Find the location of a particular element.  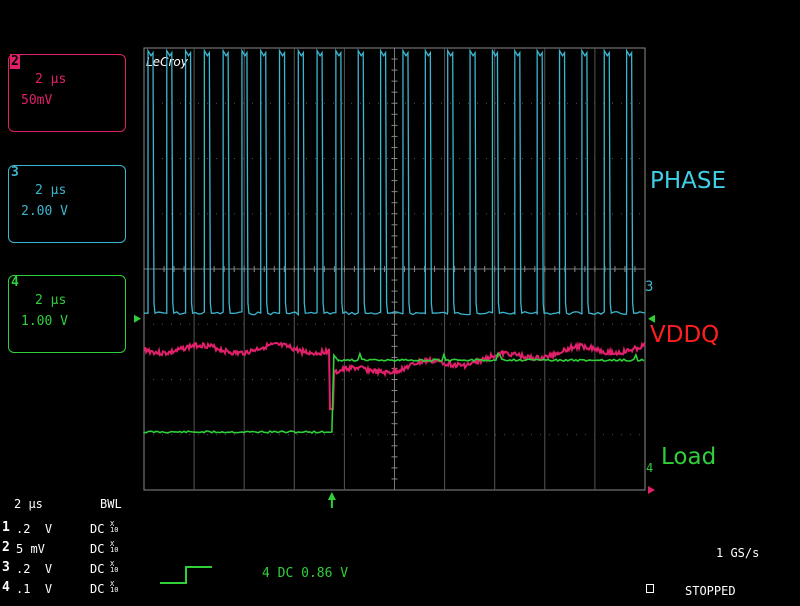

row-4-coupling: DC is located at coordinates (97, 589).